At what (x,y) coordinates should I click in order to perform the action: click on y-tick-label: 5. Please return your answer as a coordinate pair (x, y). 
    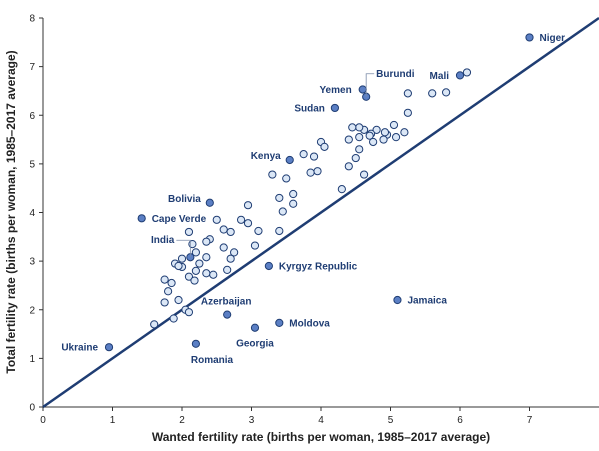
    Looking at the image, I should click on (32, 164).